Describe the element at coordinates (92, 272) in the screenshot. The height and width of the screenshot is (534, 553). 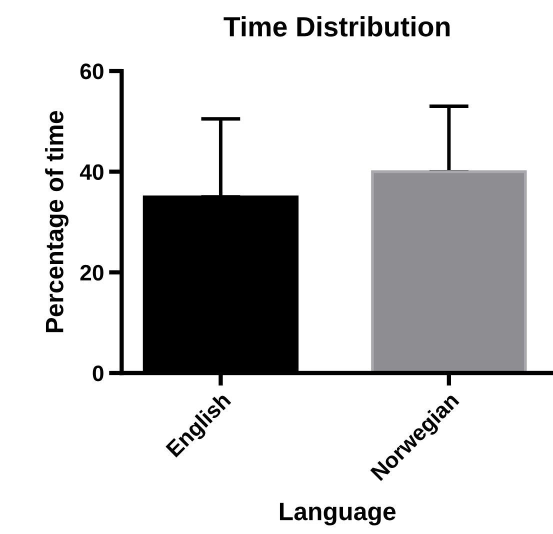
I see `y-tick-label: 20` at that location.